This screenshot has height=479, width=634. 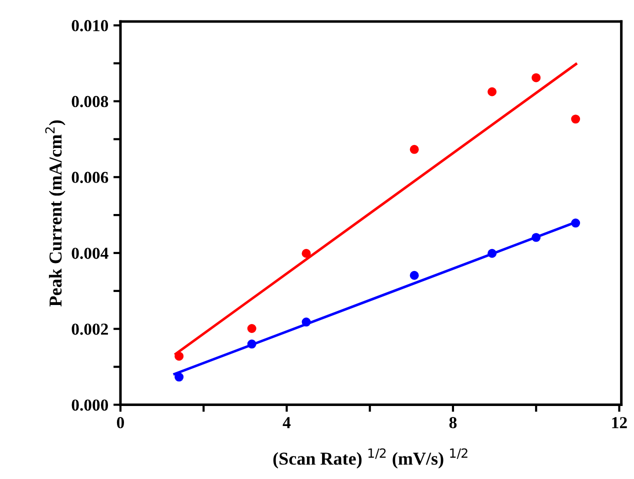 What do you see at coordinates (90, 329) in the screenshot?
I see `y-tick-label: 0.002` at bounding box center [90, 329].